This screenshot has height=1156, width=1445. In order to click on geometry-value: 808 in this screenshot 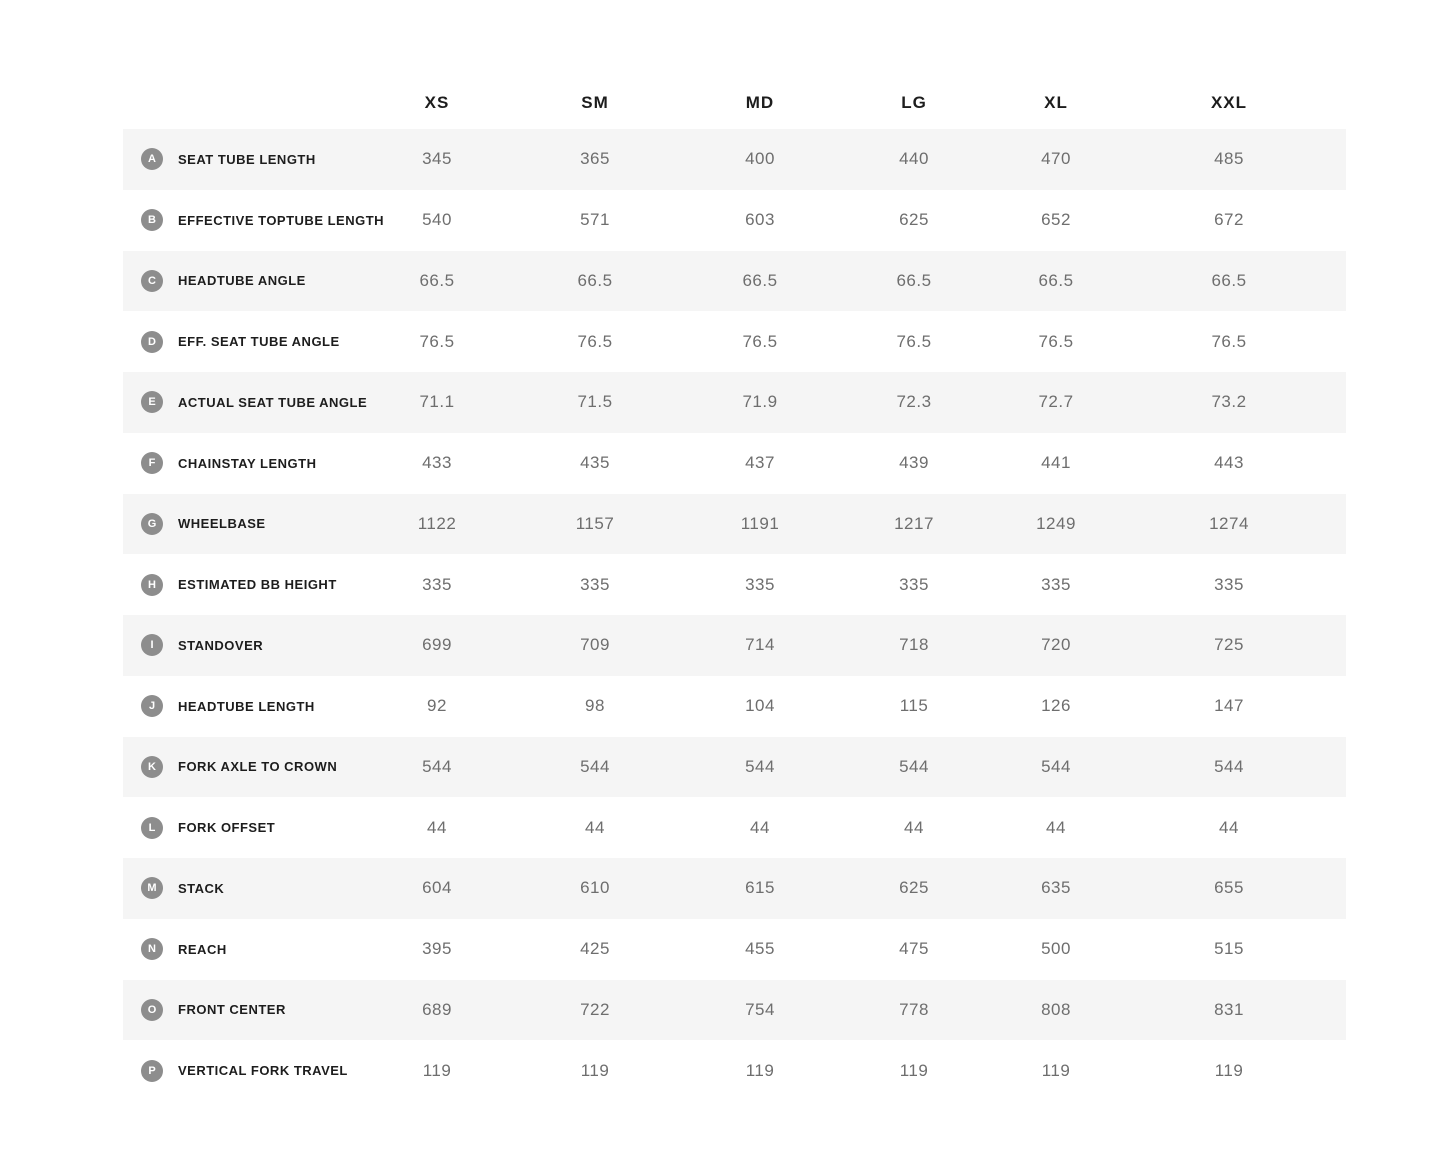, I will do `click(1056, 1009)`.